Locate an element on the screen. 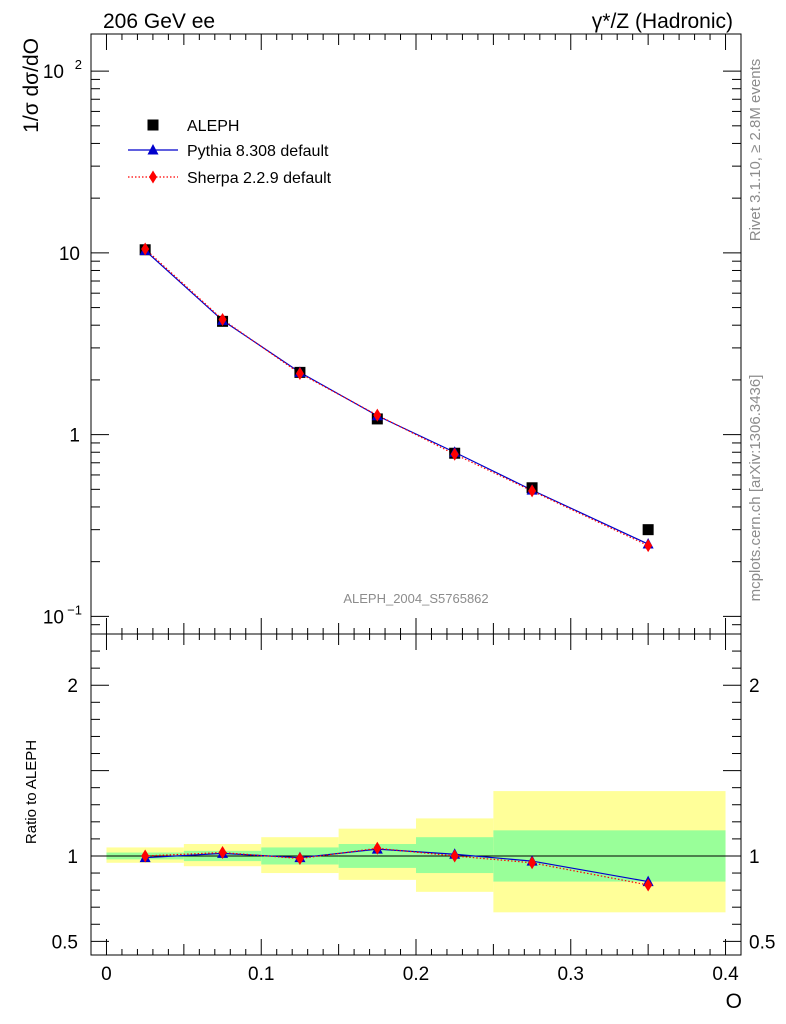  ratio-y-tick-label-left: 1 is located at coordinates (72, 857).